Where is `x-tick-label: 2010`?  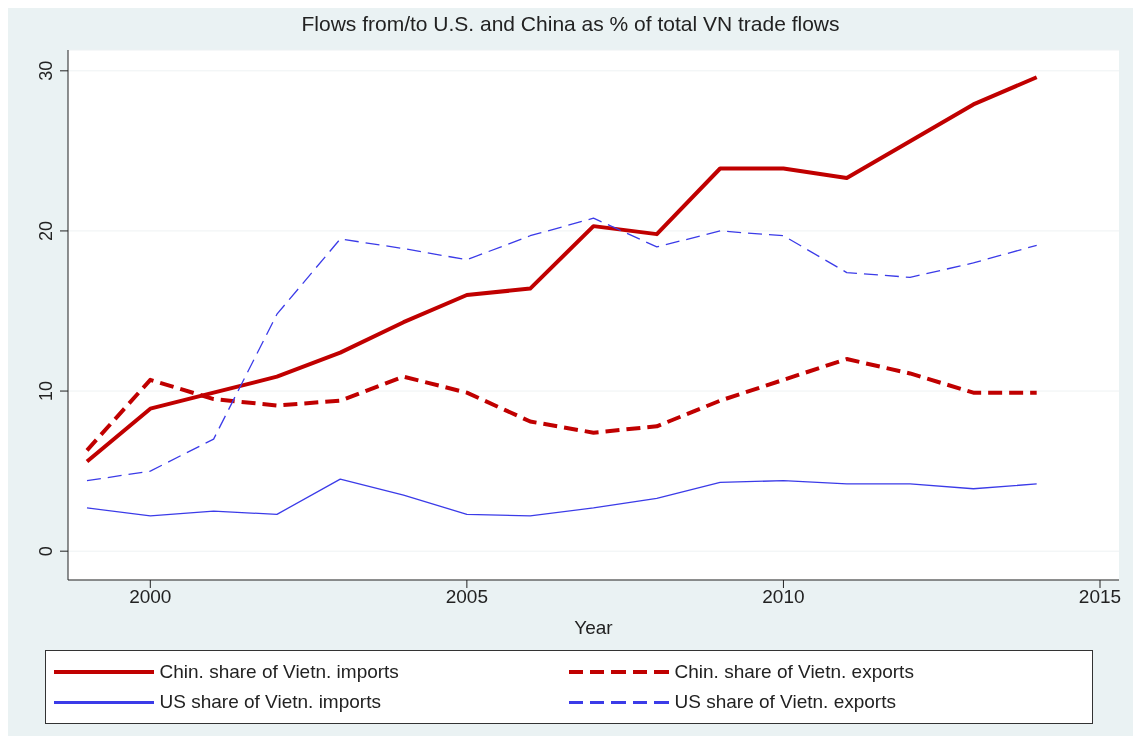
x-tick-label: 2010 is located at coordinates (783, 597).